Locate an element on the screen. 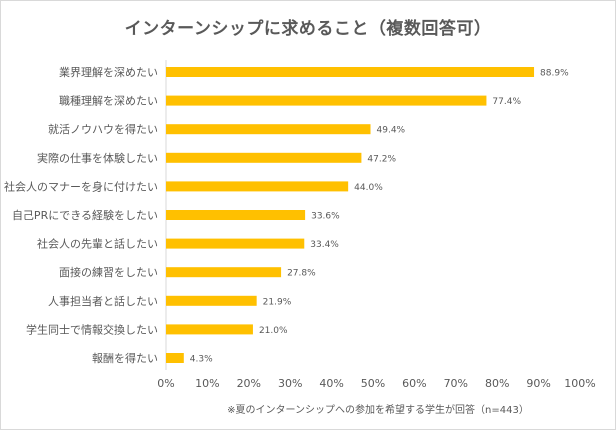  x-tick-label: 60% is located at coordinates (414, 383).